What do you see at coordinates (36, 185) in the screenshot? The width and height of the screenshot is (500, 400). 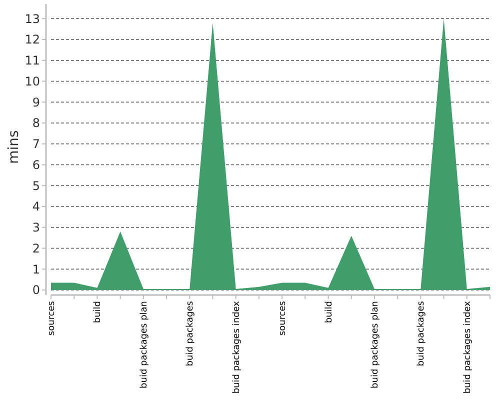 I see `y-tick-label: 5` at bounding box center [36, 185].